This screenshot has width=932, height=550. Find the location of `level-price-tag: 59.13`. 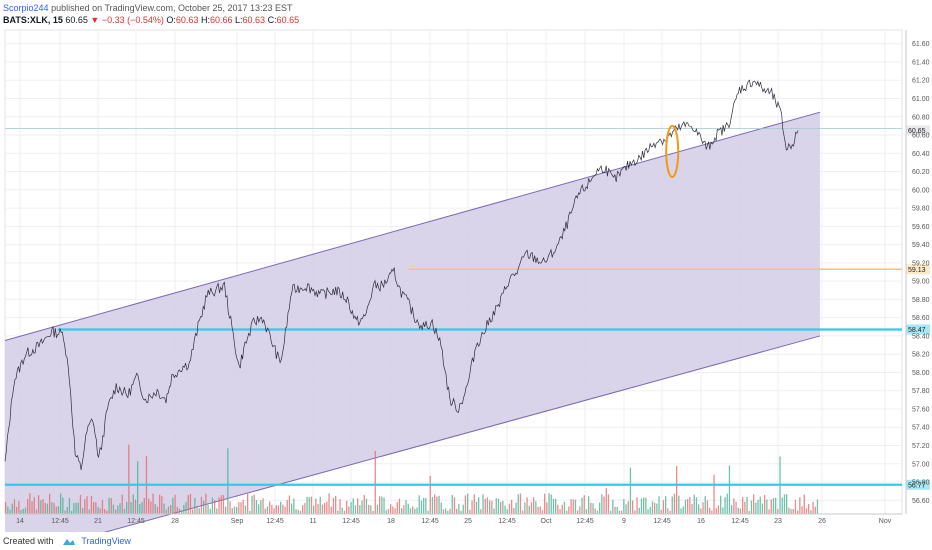

level-price-tag: 59.13 is located at coordinates (917, 270).